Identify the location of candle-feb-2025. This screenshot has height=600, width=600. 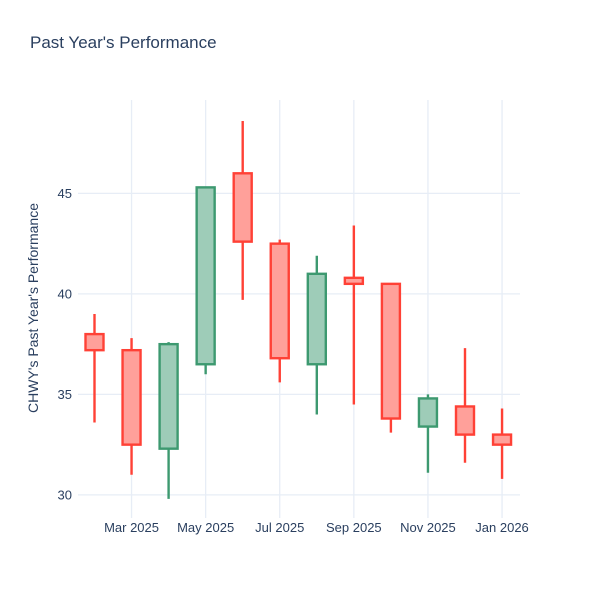
(94, 368).